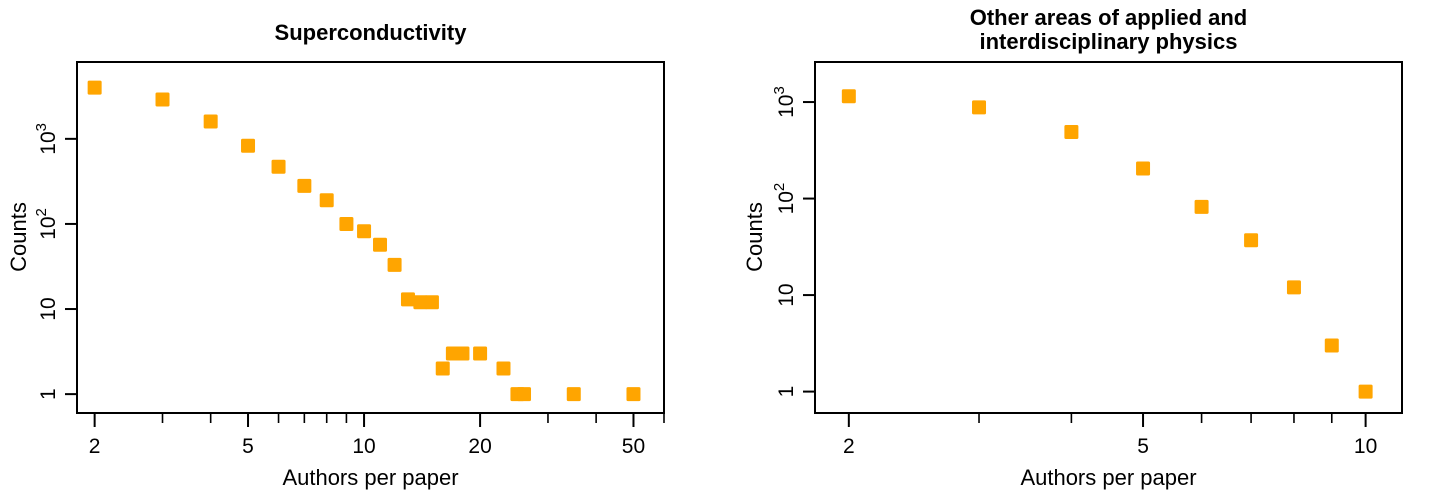 The width and height of the screenshot is (1439, 498). Describe the element at coordinates (479, 446) in the screenshot. I see `x-tick-label: 20` at that location.